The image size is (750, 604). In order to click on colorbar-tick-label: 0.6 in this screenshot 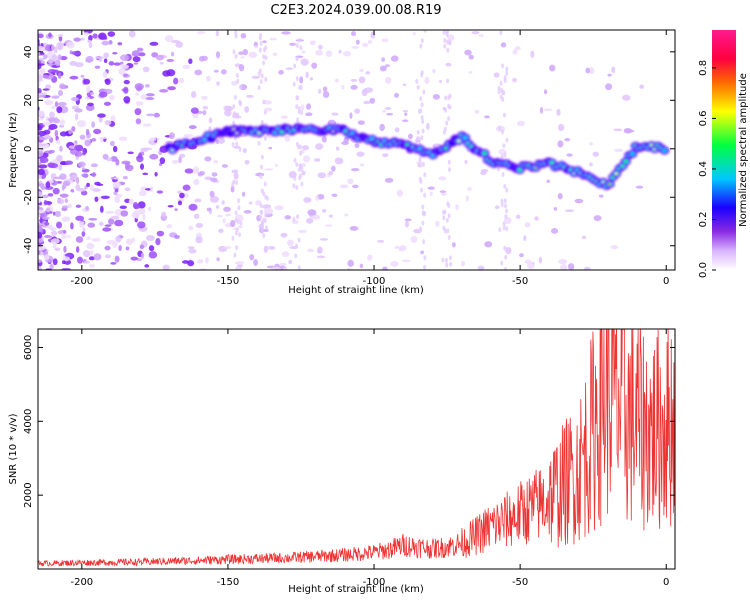, I will do `click(703, 118)`.